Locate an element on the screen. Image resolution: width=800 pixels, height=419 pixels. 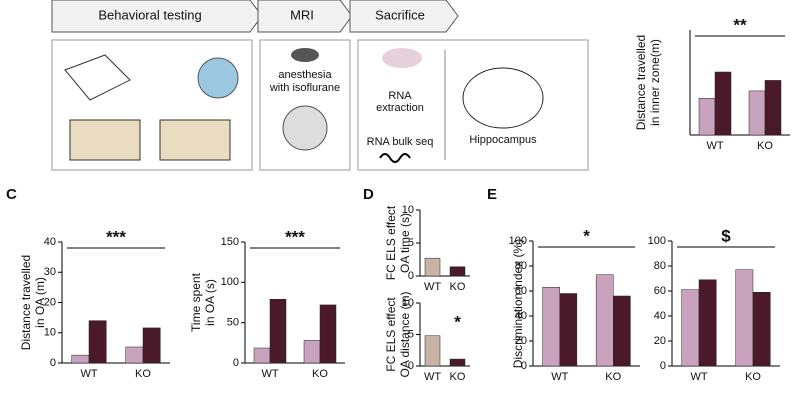
step-label: Behavioral testing is located at coordinates (149, 14).